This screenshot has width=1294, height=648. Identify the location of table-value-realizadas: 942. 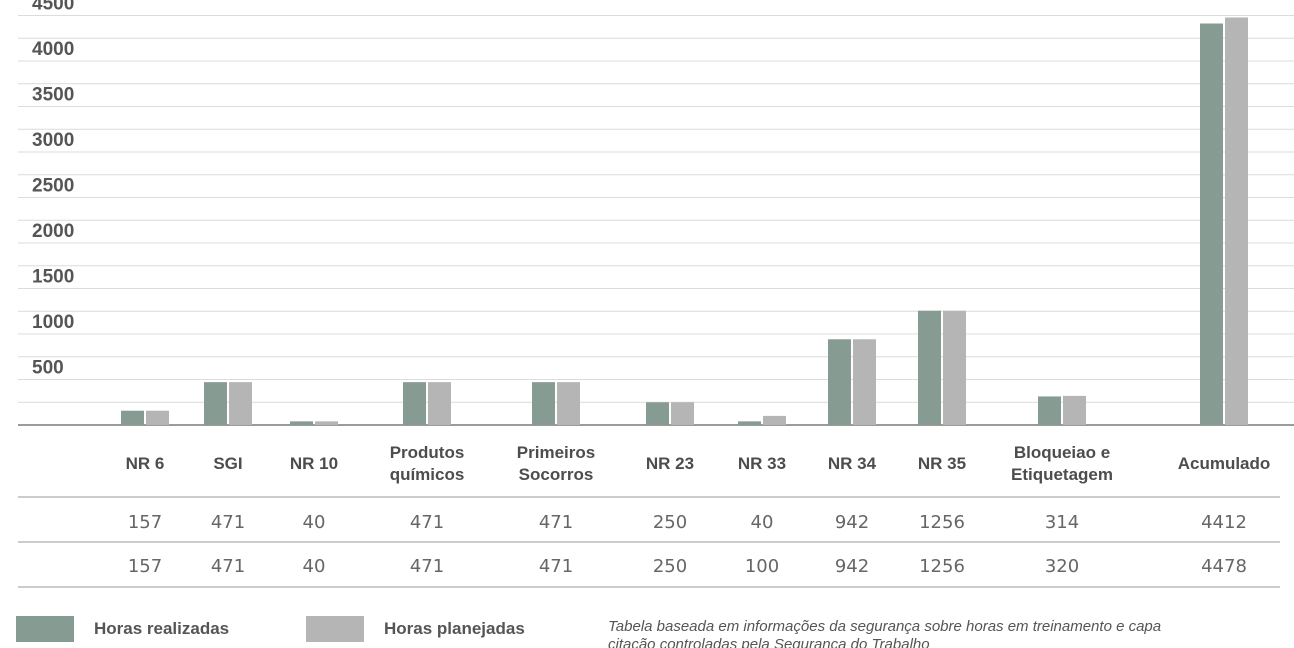
(852, 522).